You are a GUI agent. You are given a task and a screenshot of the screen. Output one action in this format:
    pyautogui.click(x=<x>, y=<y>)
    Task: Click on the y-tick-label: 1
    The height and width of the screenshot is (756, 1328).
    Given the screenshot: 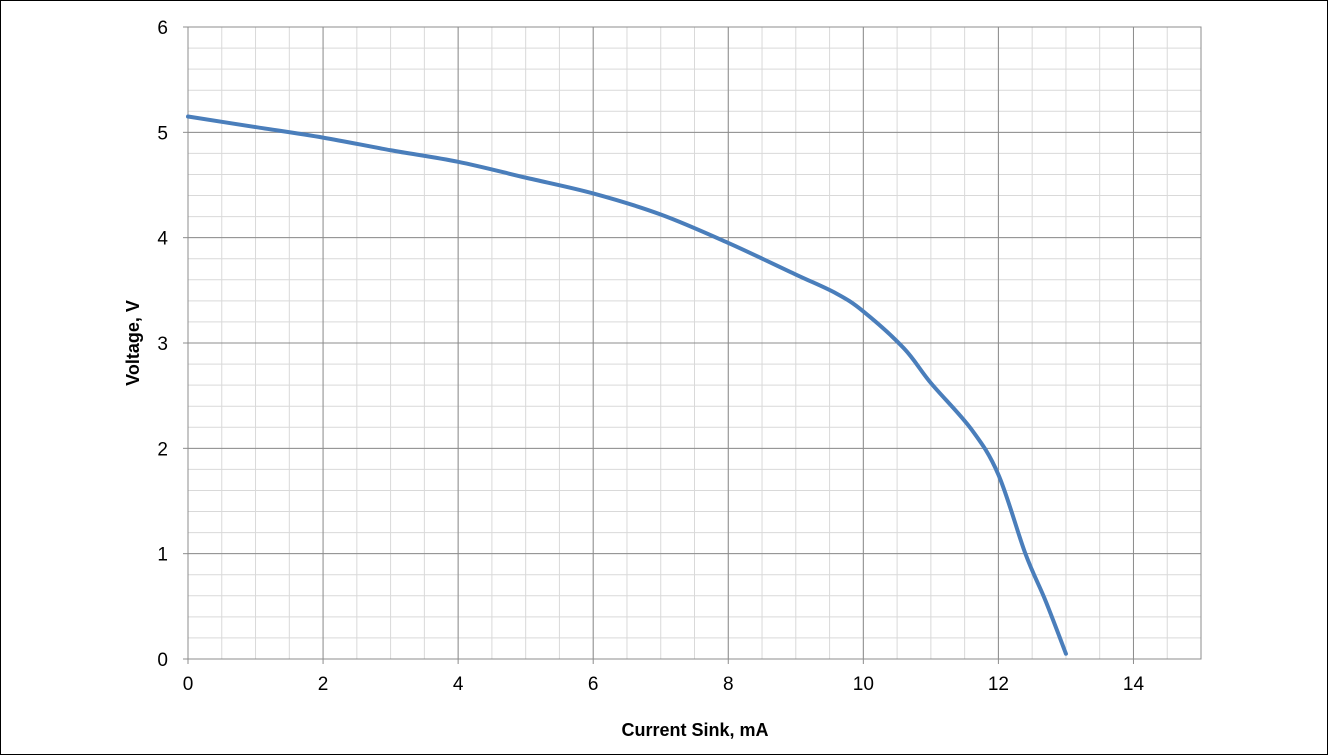 What is the action you would take?
    pyautogui.click(x=162, y=555)
    